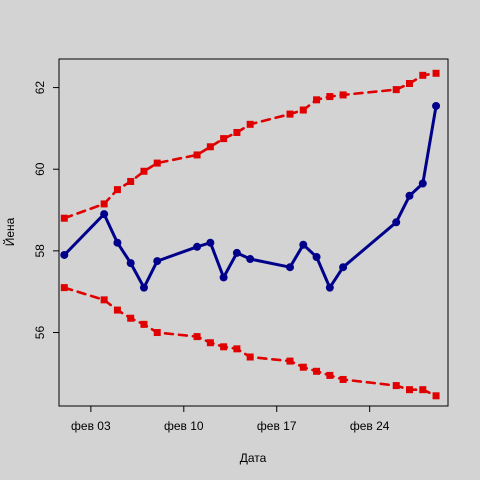 Image resolution: width=480 pixels, height=480 pixels. What do you see at coordinates (40, 169) in the screenshot?
I see `y-tick-label: 60` at bounding box center [40, 169].